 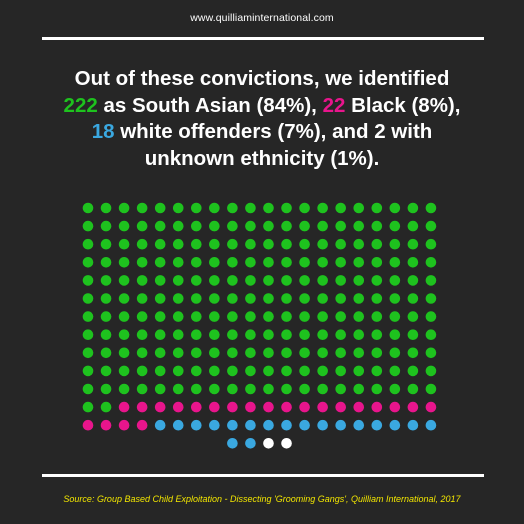 I want to click on headline-line-3: 18 white offenders (7%), and 2 with, so click(x=262, y=132).